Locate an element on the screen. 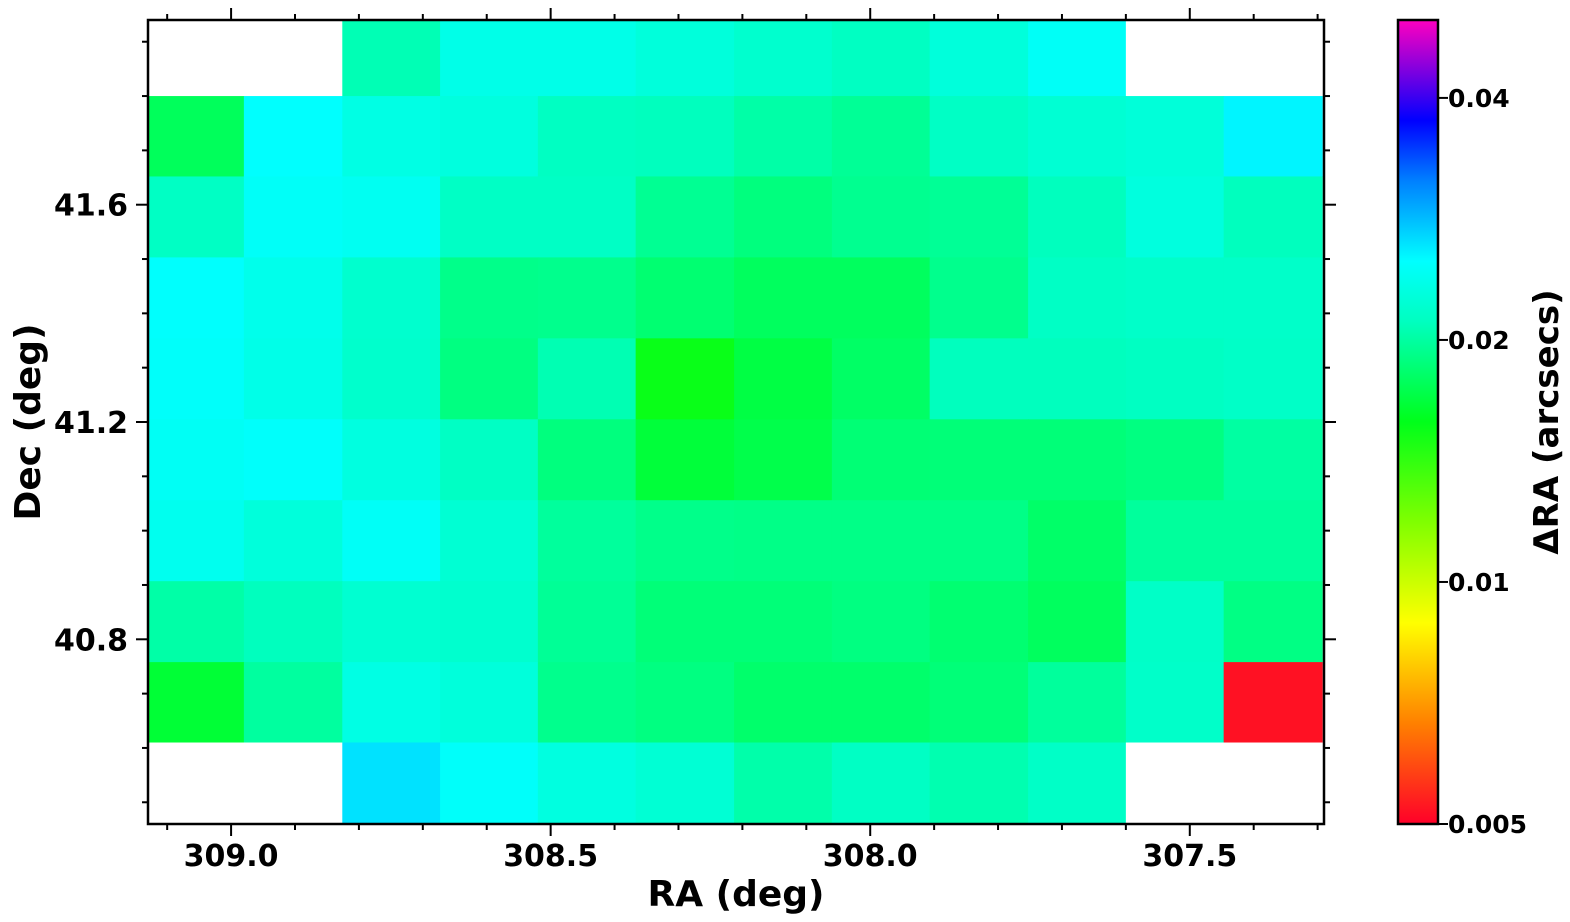  y-tick-label: 41.2 is located at coordinates (91, 423).